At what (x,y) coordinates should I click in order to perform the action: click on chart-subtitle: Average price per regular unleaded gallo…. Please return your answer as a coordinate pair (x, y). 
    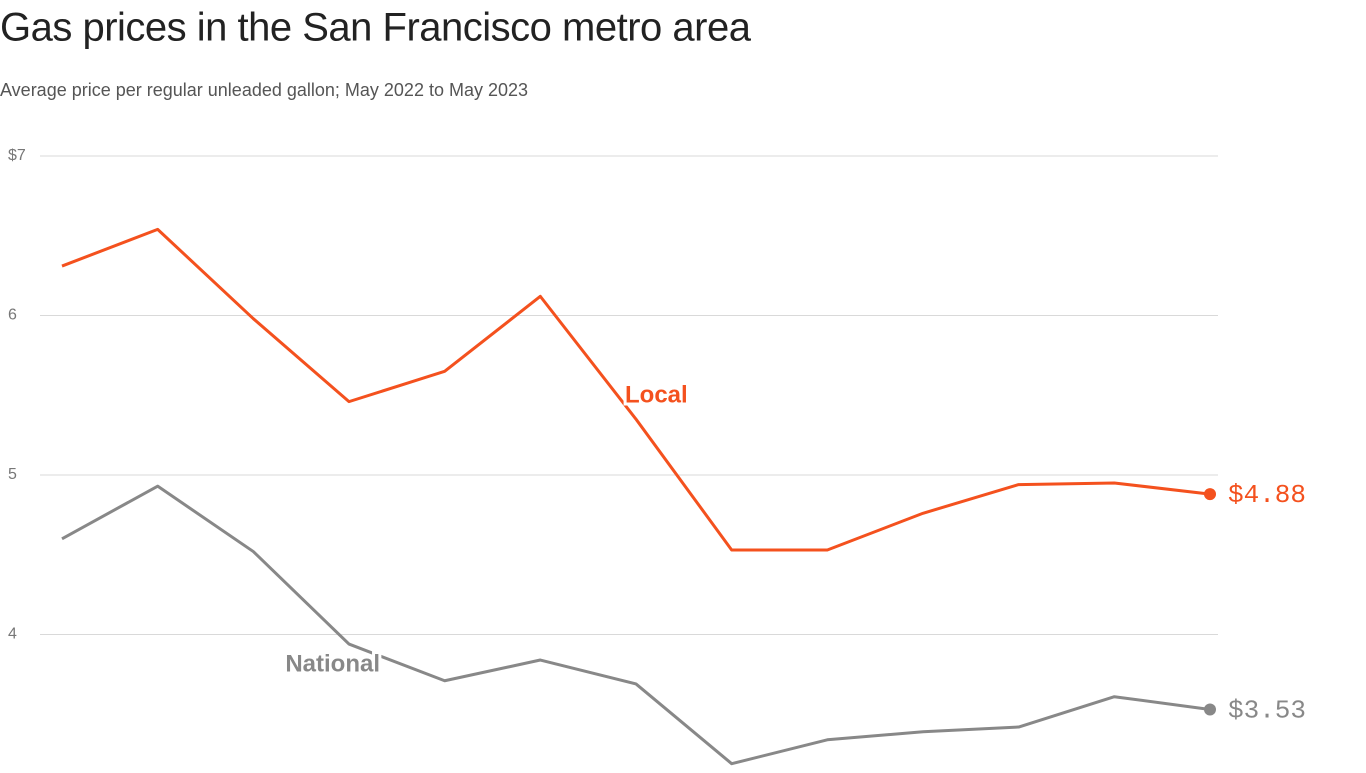
    Looking at the image, I should click on (264, 90).